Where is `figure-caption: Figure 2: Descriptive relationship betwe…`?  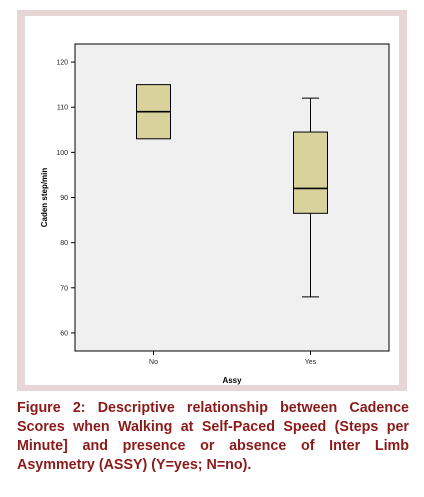
figure-caption: Figure 2: Descriptive relationship betwe… is located at coordinates (213, 437).